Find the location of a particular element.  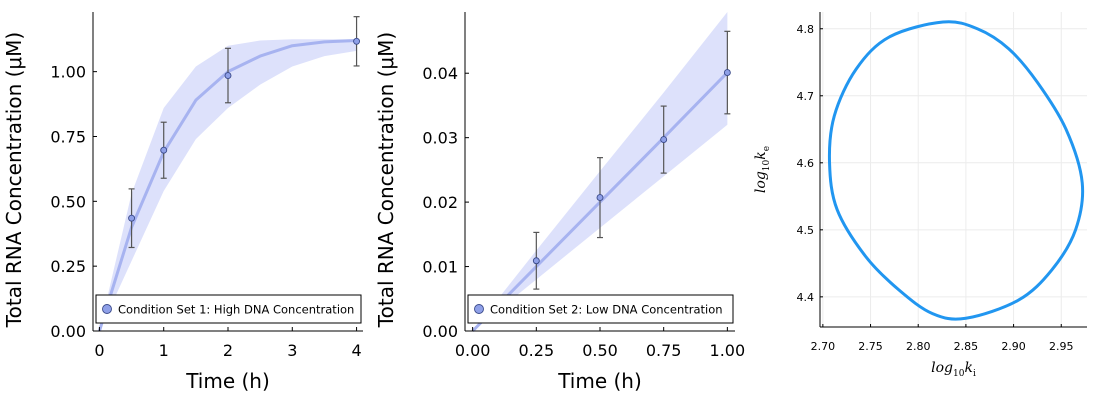

x-tick-label: 0 is located at coordinates (99, 350).